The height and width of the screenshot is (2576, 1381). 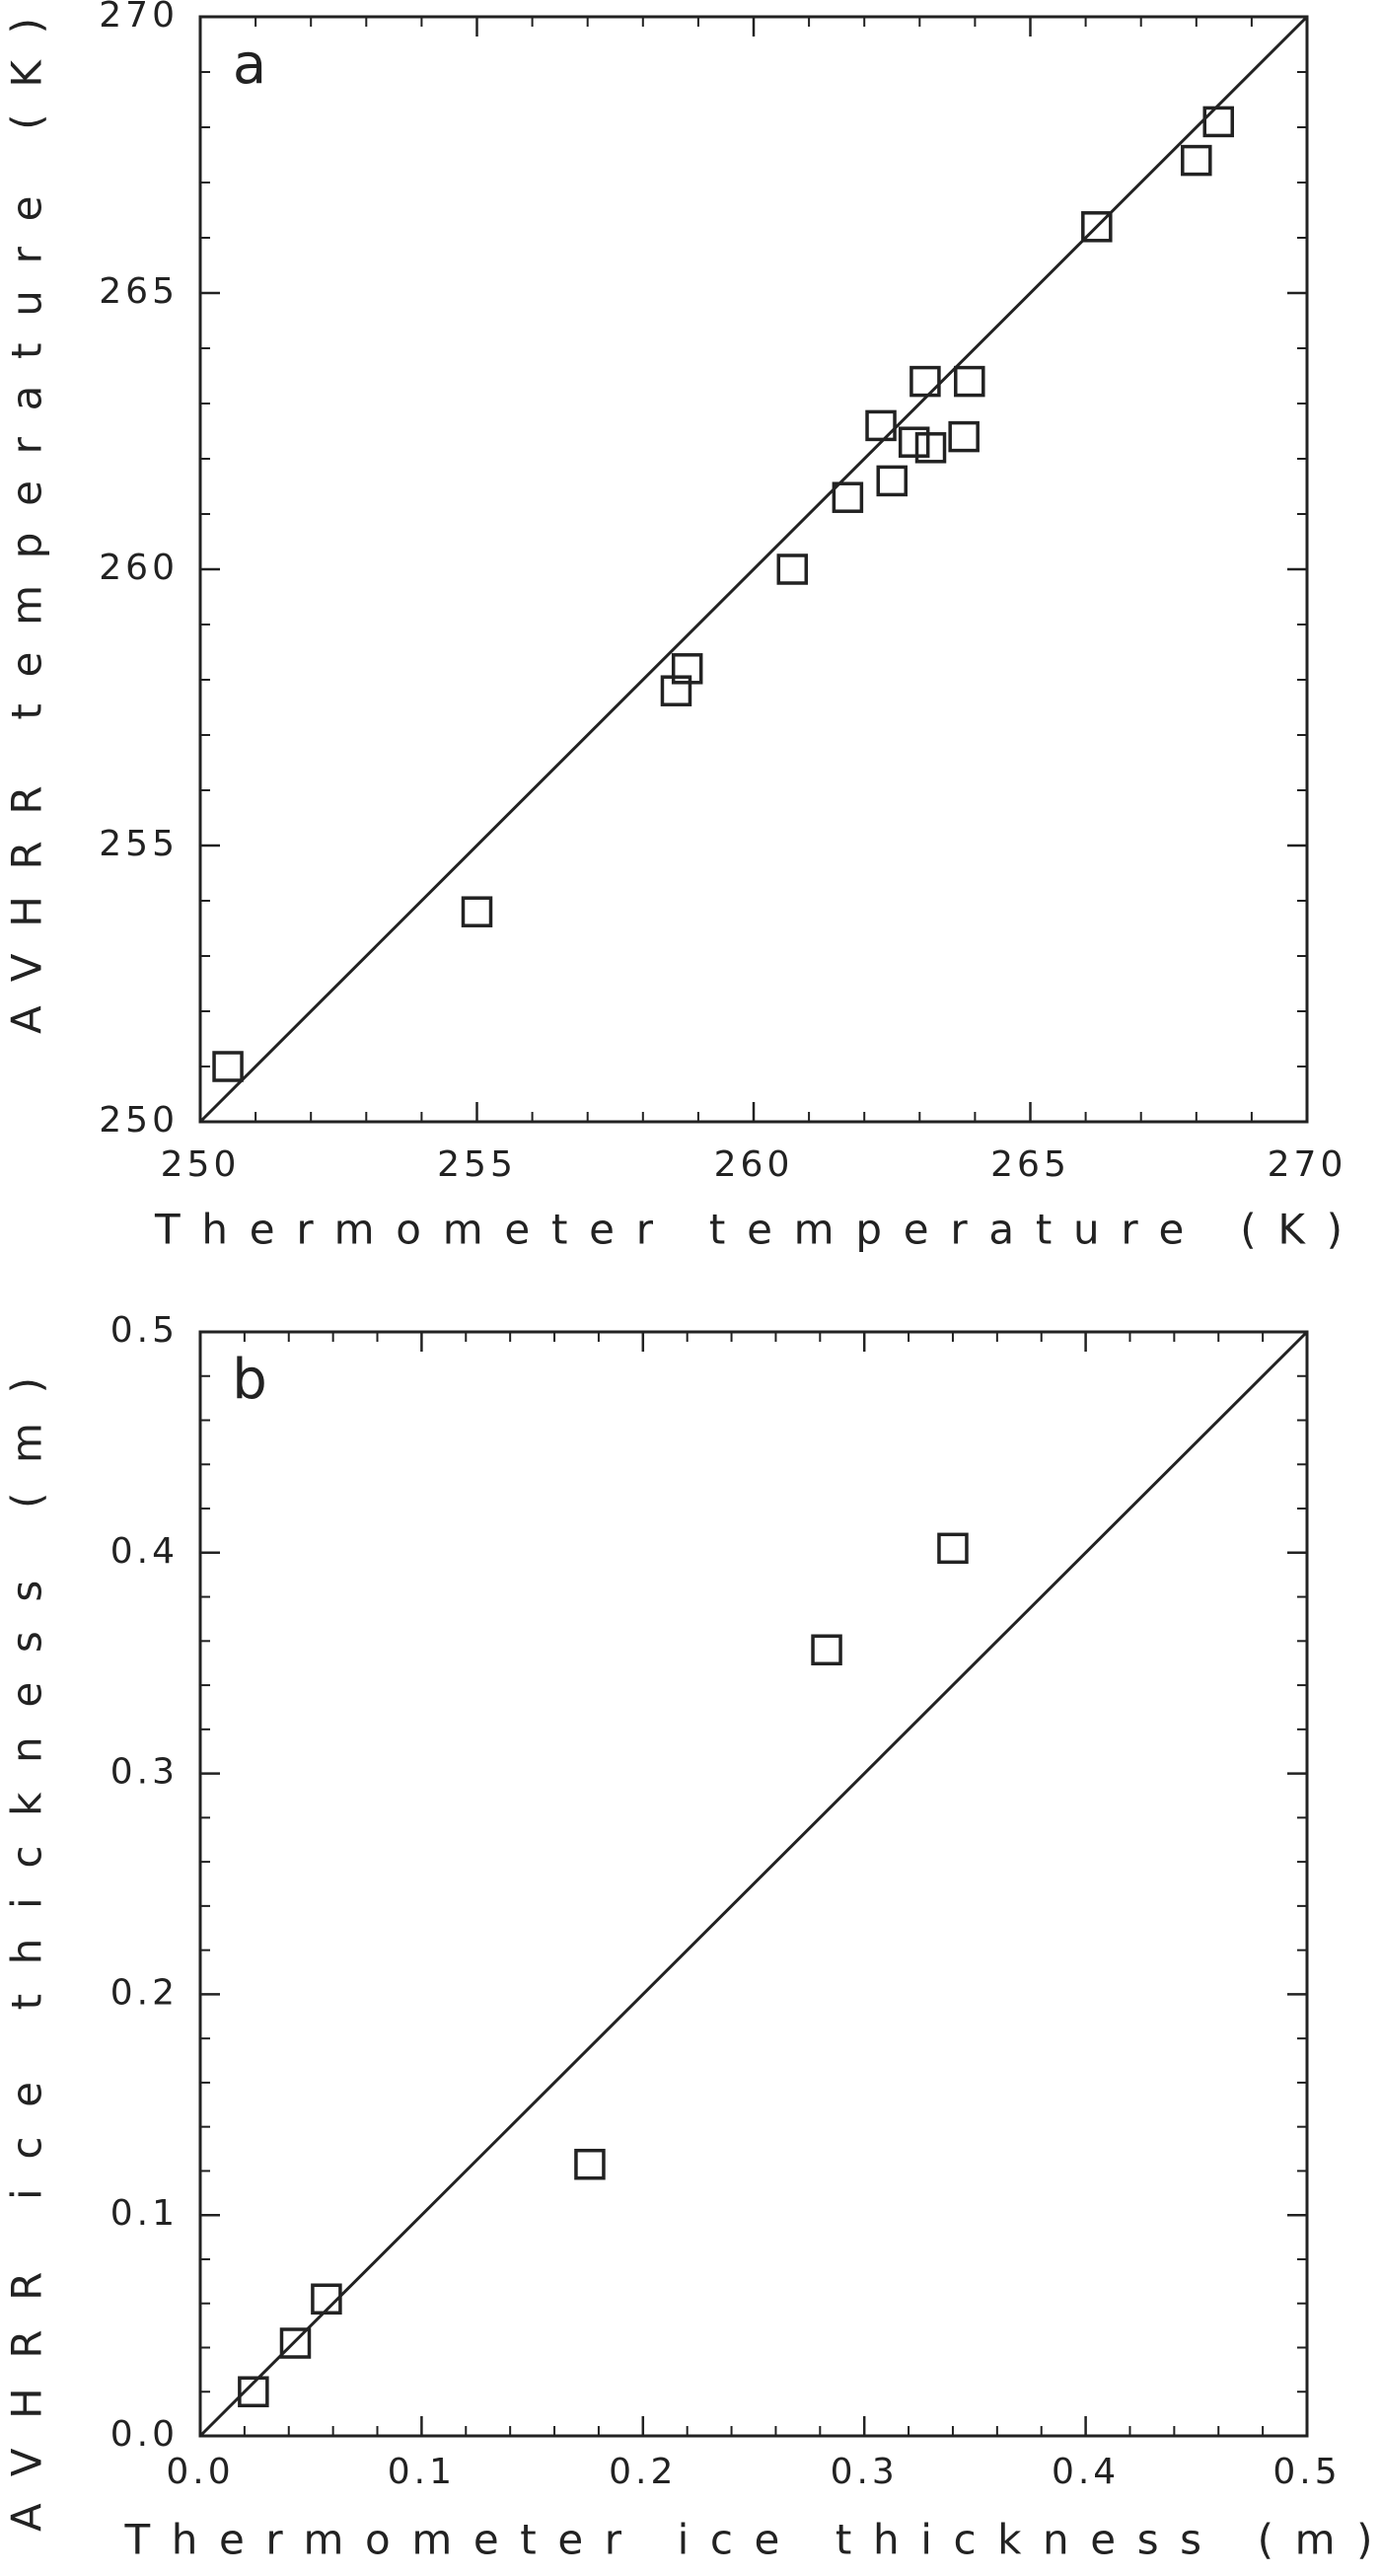 What do you see at coordinates (27, 1954) in the screenshot?
I see `y-axis-title: AVHRR ice thickness (m)` at bounding box center [27, 1954].